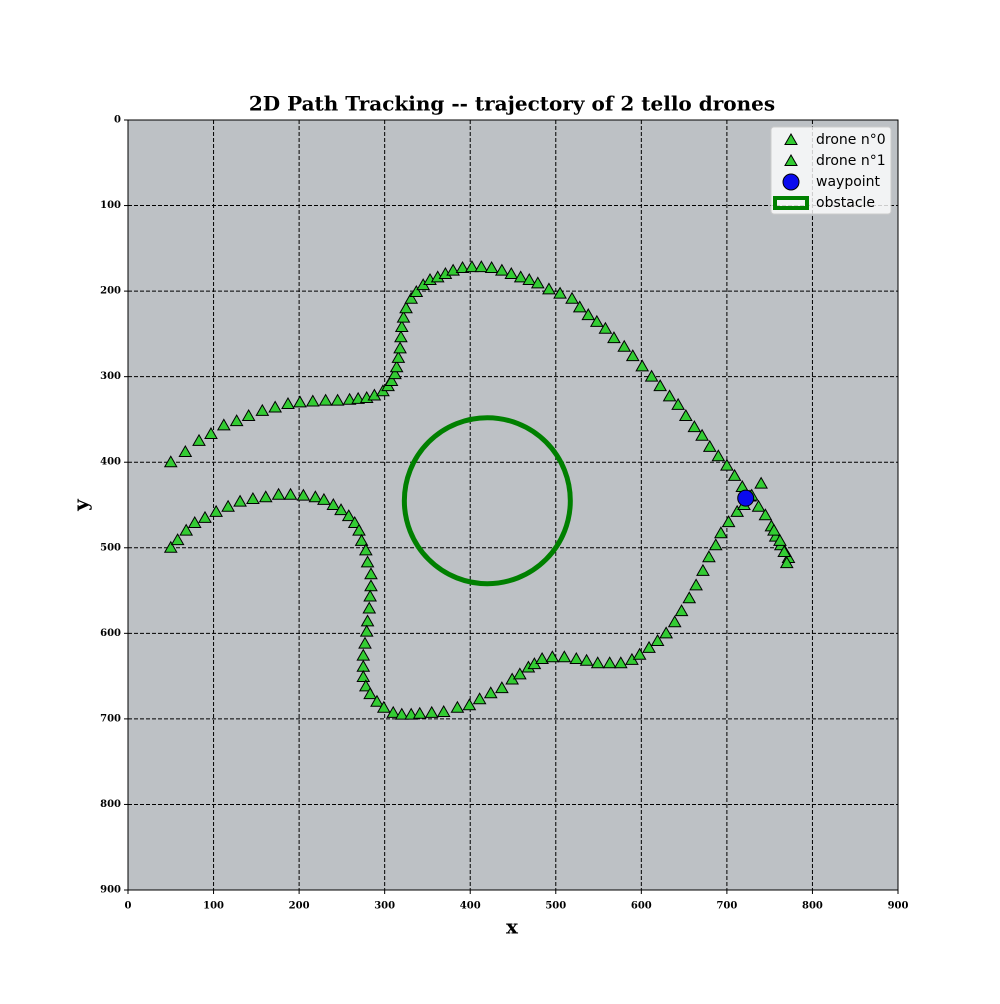  What do you see at coordinates (110, 804) in the screenshot?
I see `y-tick-label: 800` at bounding box center [110, 804].